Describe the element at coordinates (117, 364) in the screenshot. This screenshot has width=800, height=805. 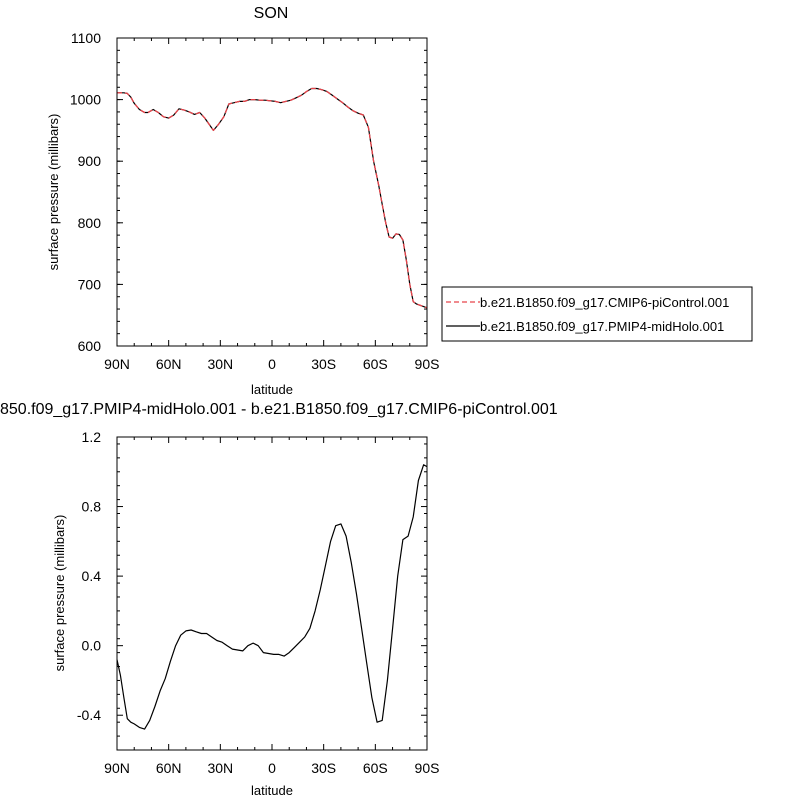
I see `top-x-tick-label: 90N` at that location.